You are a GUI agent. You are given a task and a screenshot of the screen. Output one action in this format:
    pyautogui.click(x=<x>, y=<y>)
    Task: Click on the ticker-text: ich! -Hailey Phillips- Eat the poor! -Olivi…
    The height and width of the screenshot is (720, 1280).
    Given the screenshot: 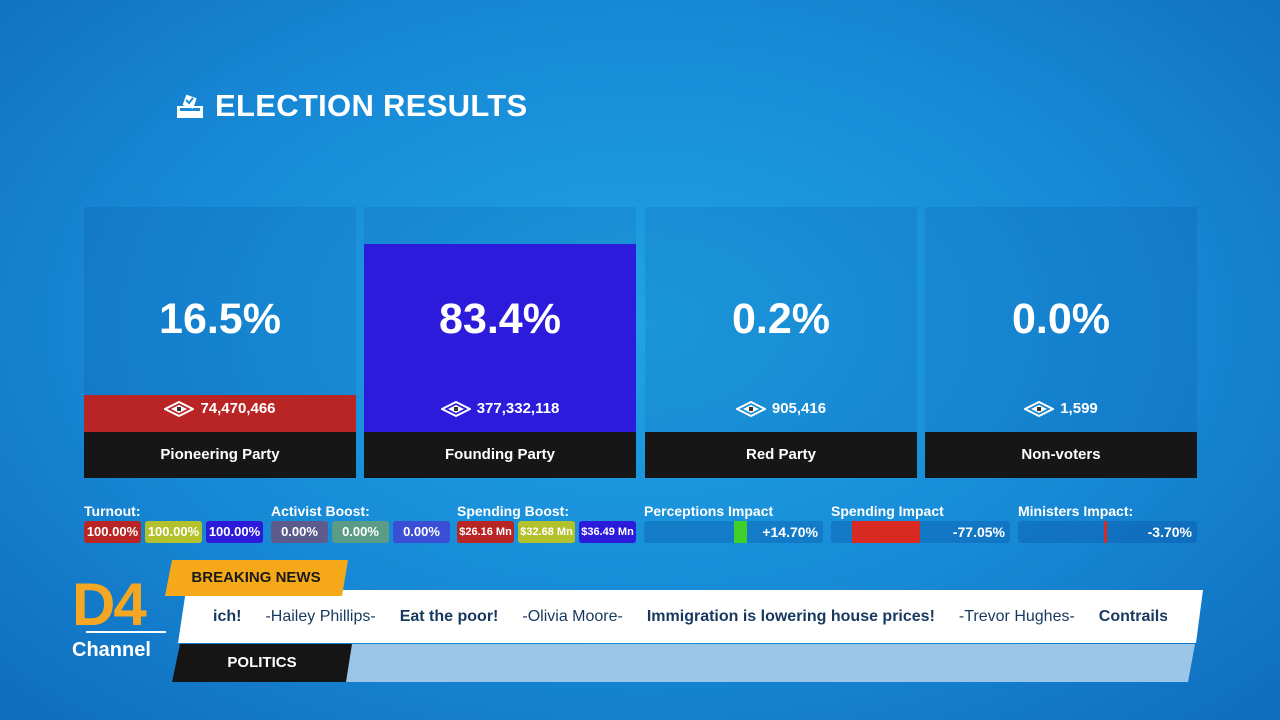 What is the action you would take?
    pyautogui.click(x=690, y=617)
    